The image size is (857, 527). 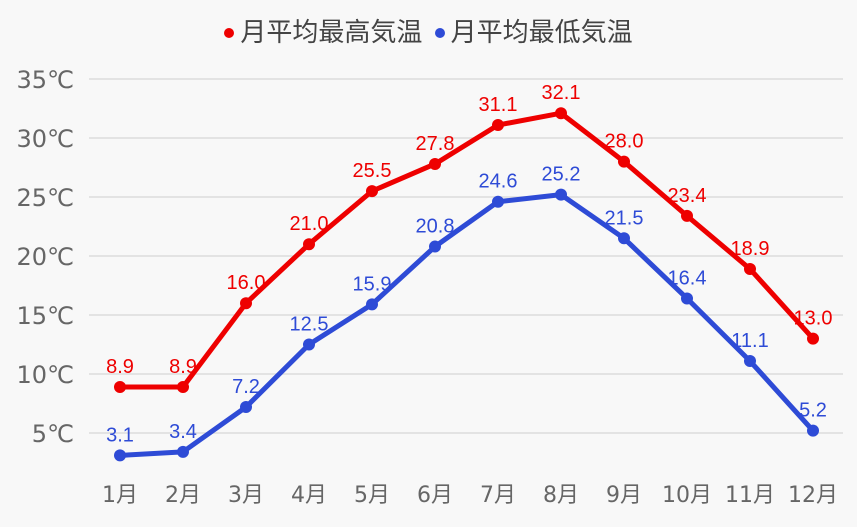 What do you see at coordinates (813, 319) in the screenshot?
I see `data-label: 13.0` at bounding box center [813, 319].